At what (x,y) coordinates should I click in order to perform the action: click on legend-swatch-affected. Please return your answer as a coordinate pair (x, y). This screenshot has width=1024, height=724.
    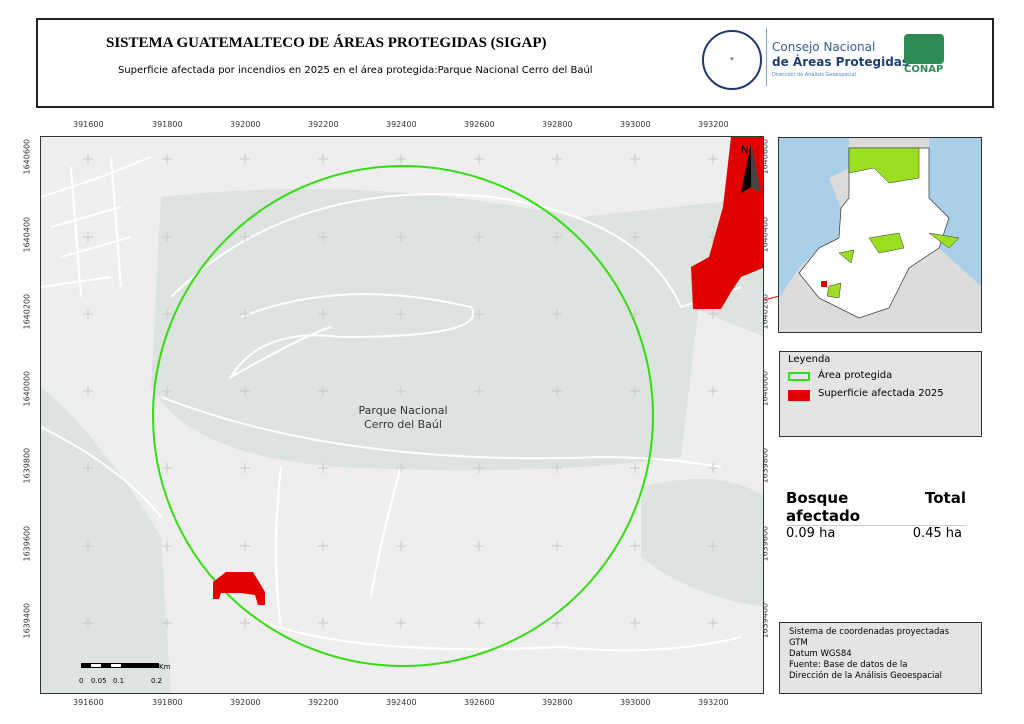
    Looking at the image, I should click on (799, 395).